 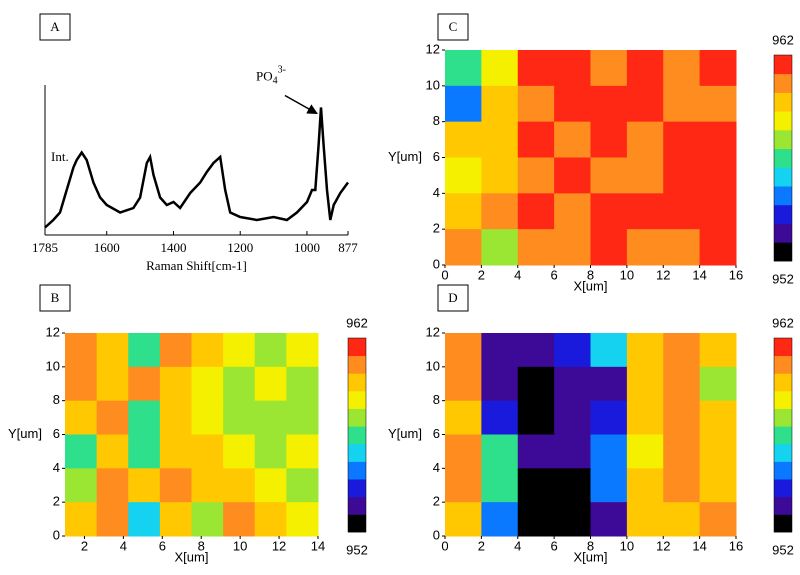 I want to click on x-tick-label: 4, so click(x=123, y=545).